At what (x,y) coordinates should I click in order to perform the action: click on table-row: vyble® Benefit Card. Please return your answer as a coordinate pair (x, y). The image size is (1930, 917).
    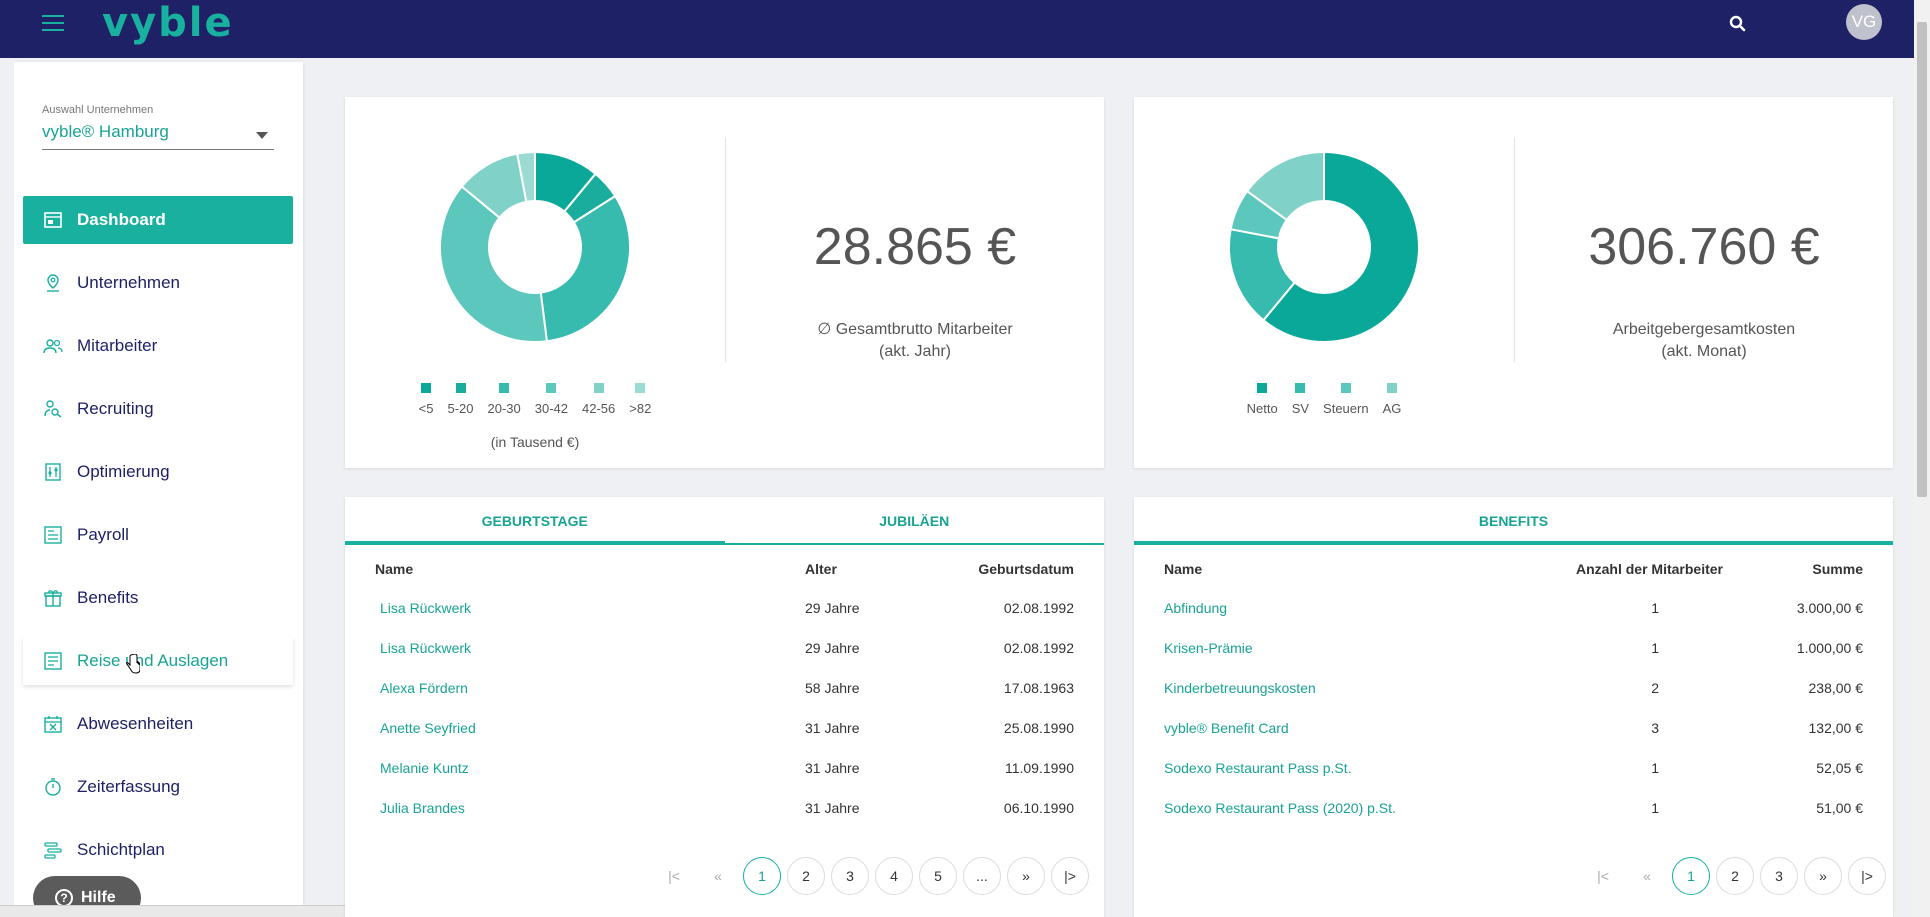
    Looking at the image, I should click on (1226, 728).